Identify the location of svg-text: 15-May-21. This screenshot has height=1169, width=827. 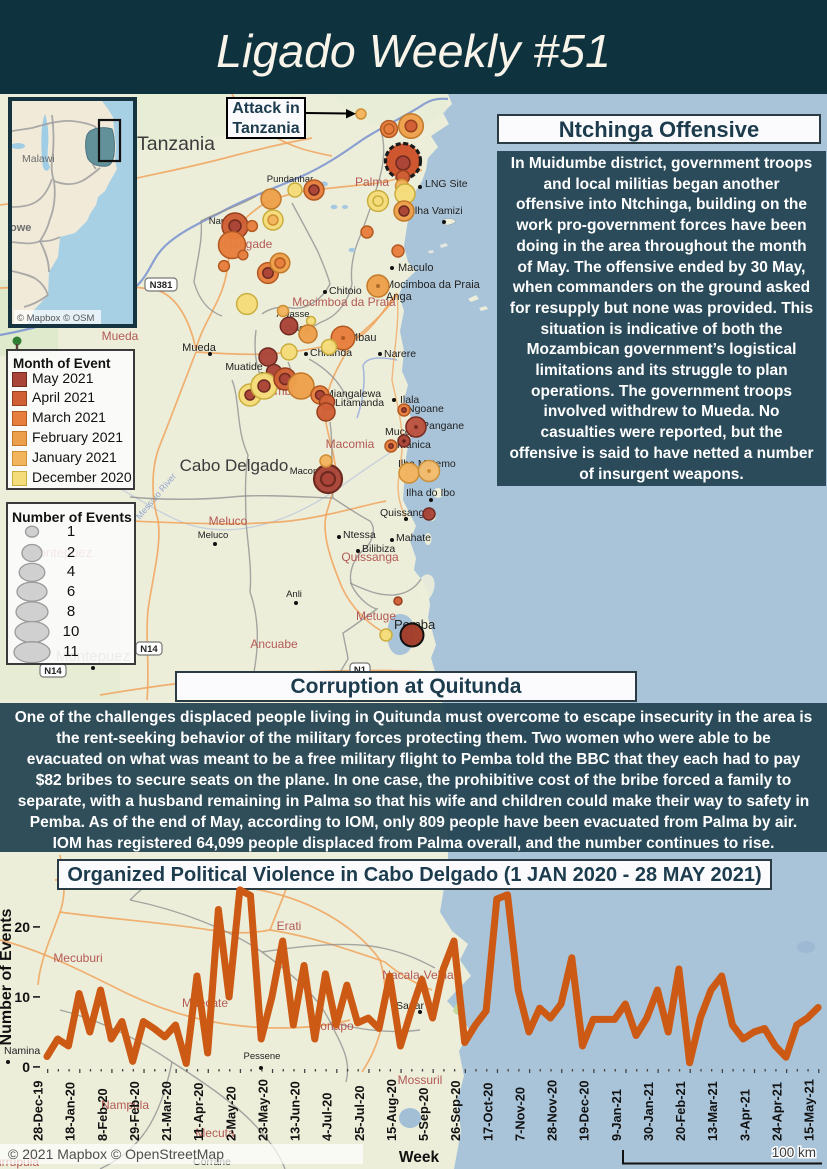
(809, 1110).